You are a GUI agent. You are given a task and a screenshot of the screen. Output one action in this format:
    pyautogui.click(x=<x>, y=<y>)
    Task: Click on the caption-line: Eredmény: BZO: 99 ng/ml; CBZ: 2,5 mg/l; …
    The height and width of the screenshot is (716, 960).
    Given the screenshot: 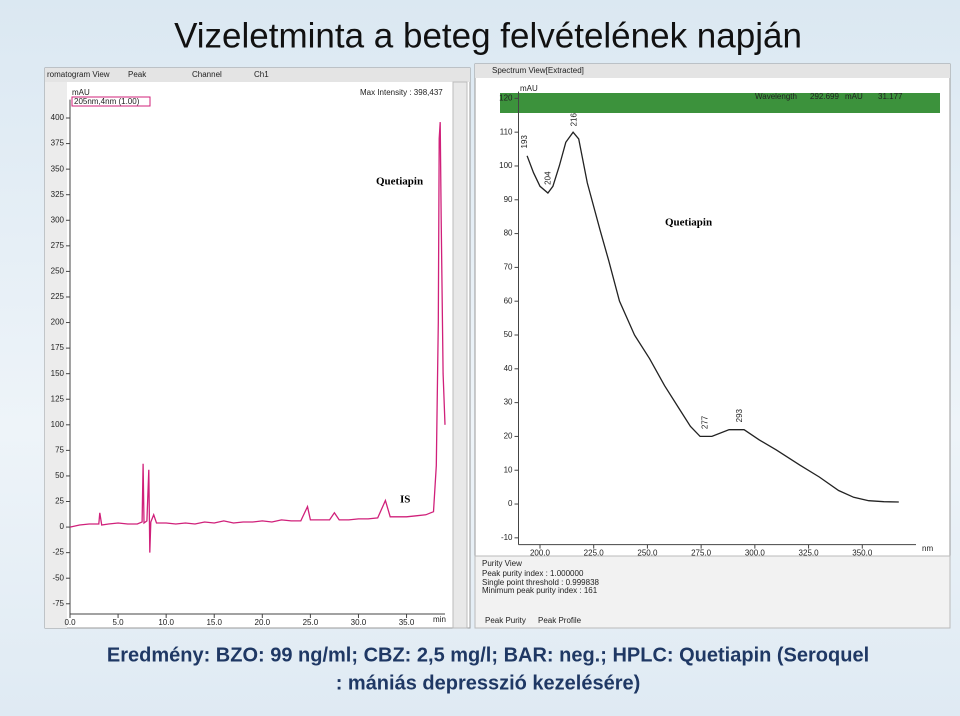 What is the action you would take?
    pyautogui.click(x=488, y=655)
    